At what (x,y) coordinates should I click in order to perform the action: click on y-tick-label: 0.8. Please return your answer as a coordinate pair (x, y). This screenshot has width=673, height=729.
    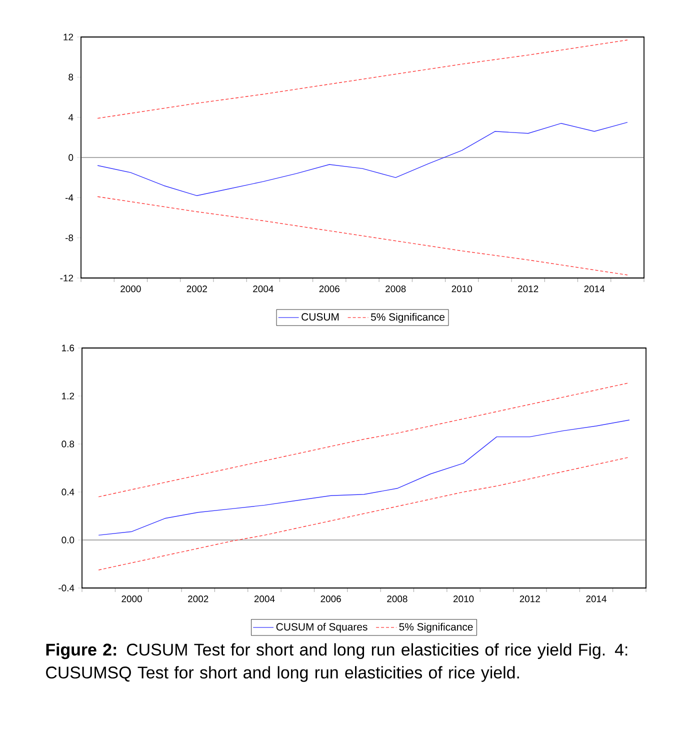
    Looking at the image, I should click on (68, 444).